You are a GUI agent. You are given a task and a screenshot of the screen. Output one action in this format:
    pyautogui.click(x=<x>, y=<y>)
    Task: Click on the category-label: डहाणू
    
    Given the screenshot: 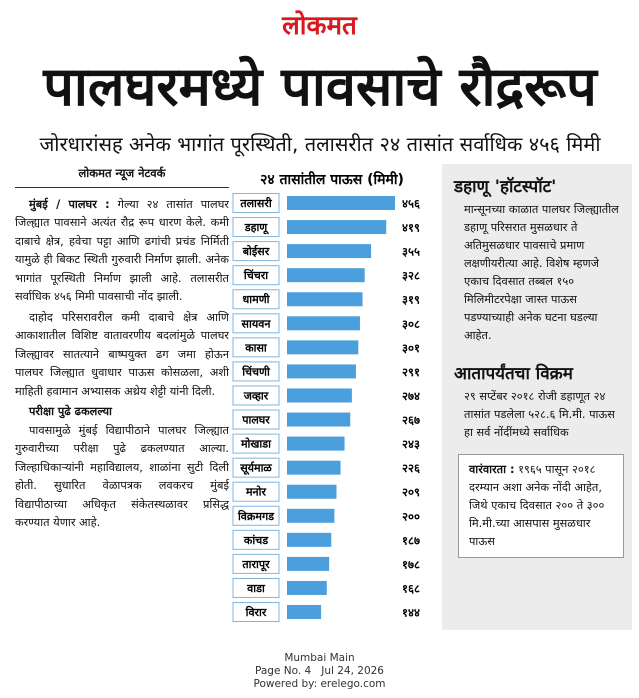 What is the action you would take?
    pyautogui.click(x=257, y=228)
    